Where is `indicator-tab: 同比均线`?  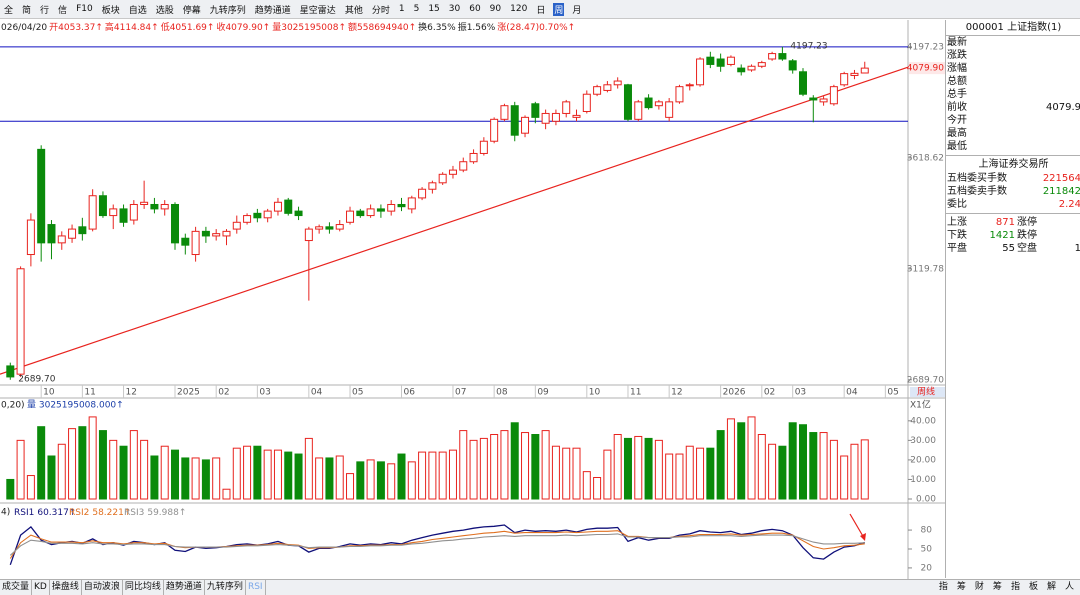 indicator-tab: 同比均线 is located at coordinates (143, 587).